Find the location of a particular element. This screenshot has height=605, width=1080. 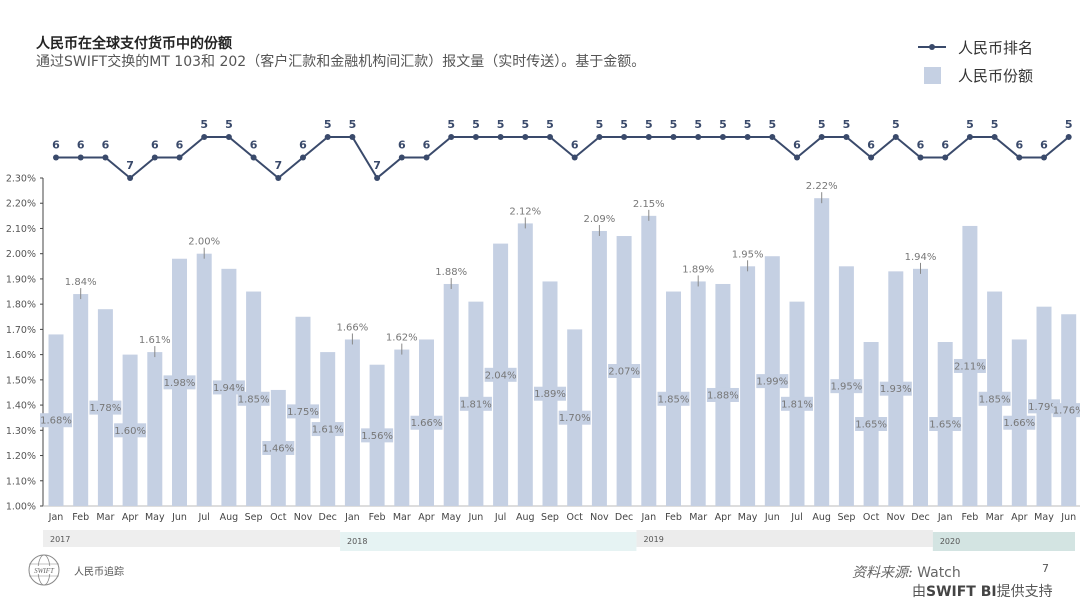

bar-value-label: 1.65% is located at coordinates (871, 425).